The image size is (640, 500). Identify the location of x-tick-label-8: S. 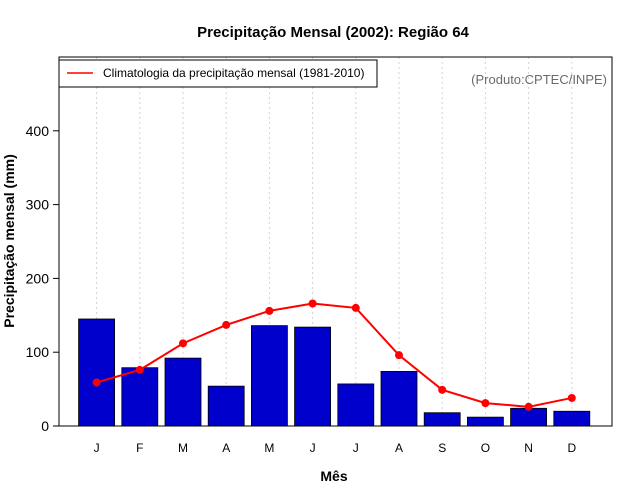
(442, 448).